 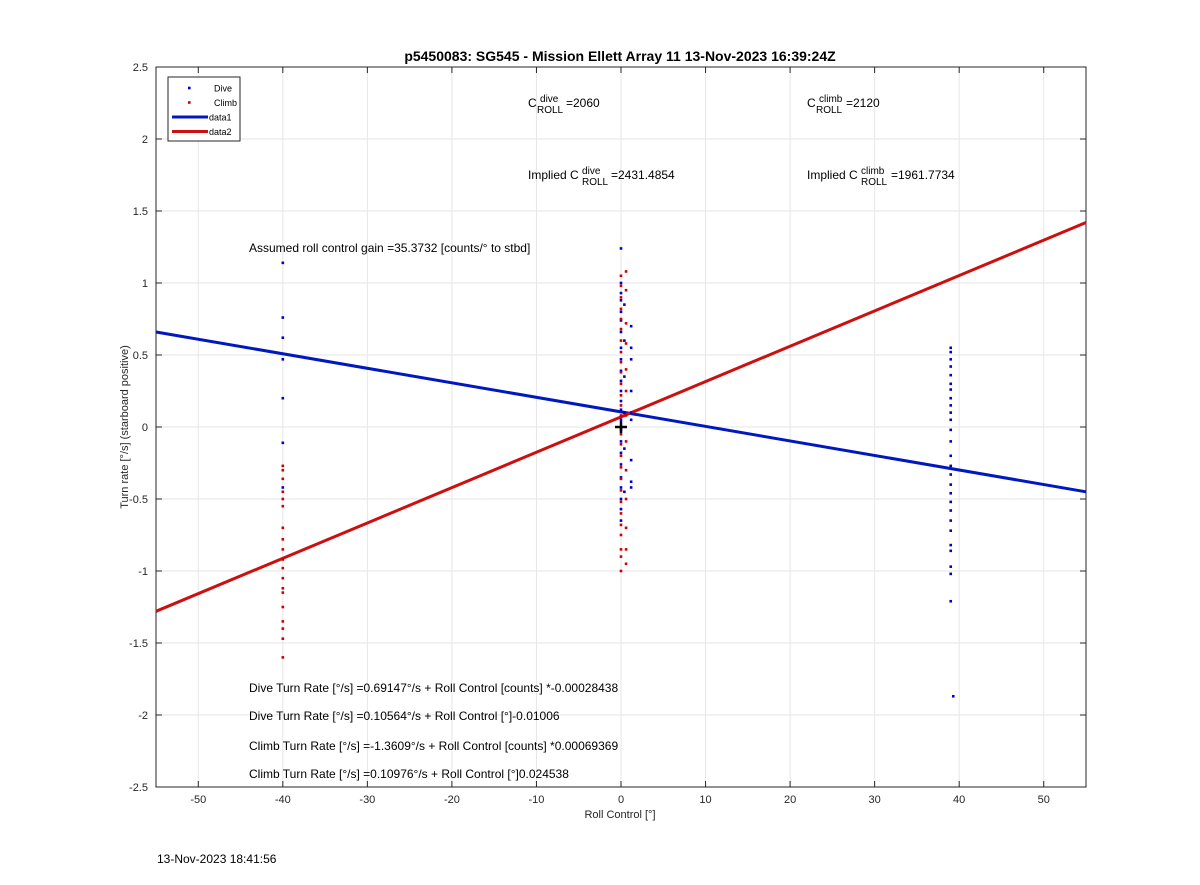 I want to click on implied-climb-sub: ROLL, so click(x=874, y=182).